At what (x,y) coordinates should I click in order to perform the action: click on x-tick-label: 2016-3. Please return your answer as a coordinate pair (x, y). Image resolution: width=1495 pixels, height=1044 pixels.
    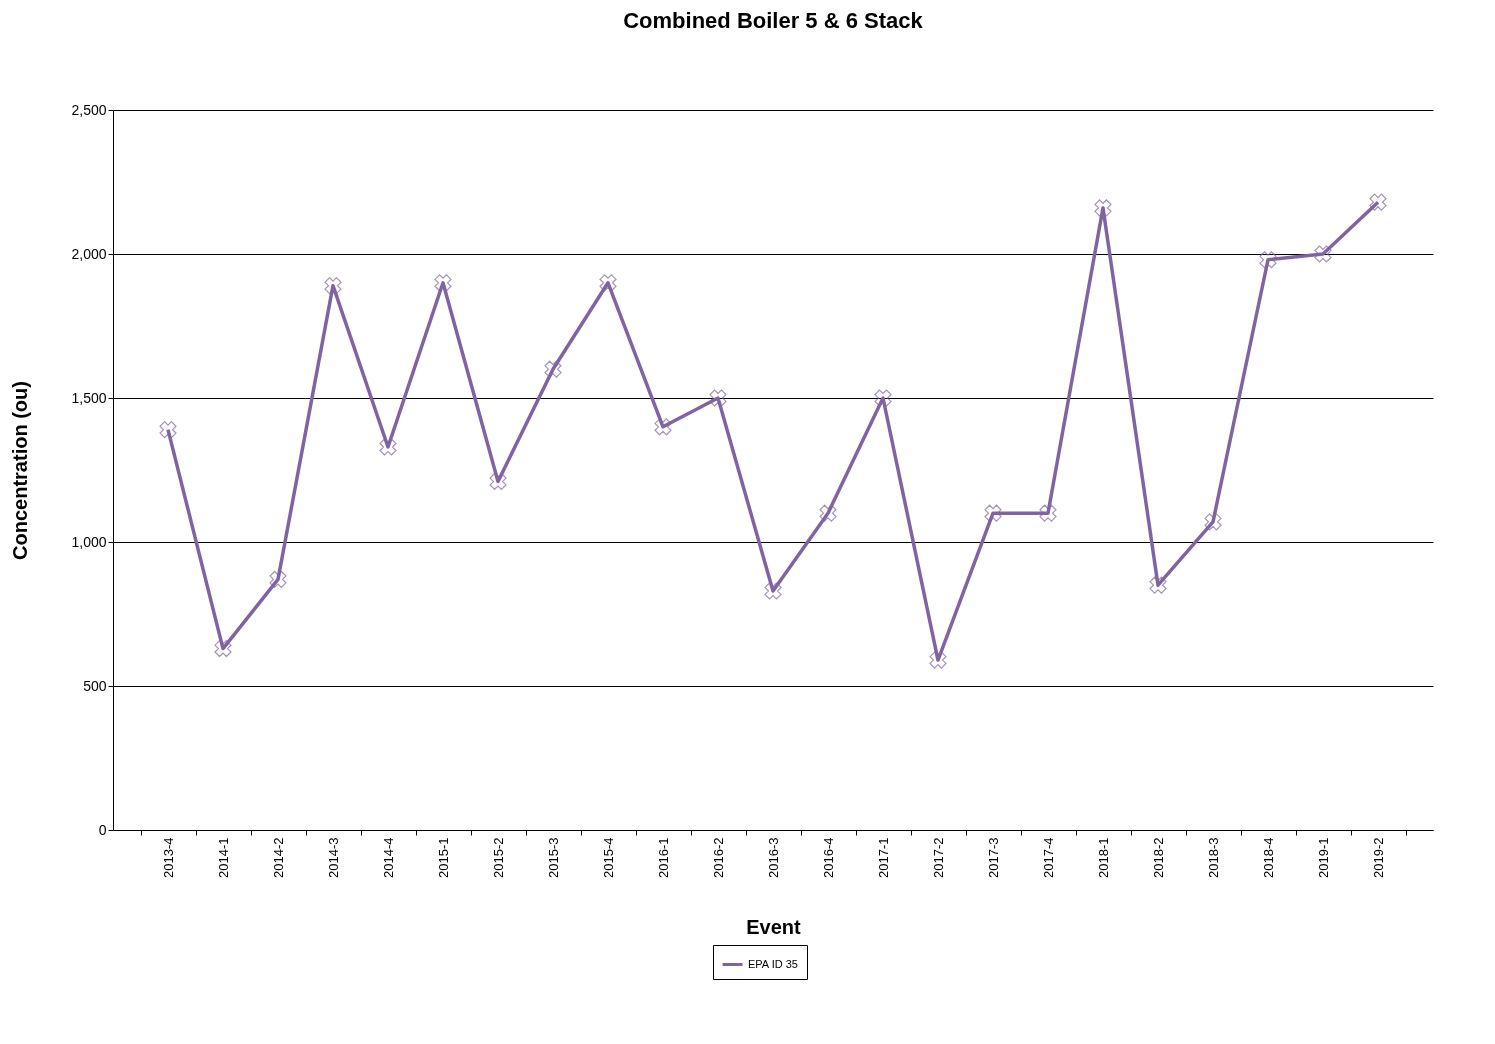
    Looking at the image, I should click on (773, 857).